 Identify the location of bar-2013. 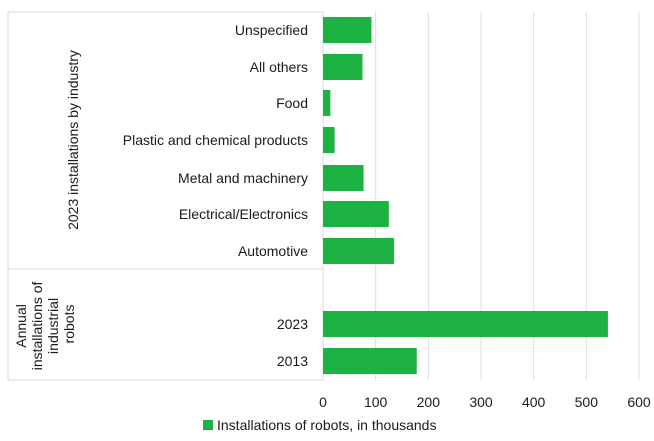
(370, 361).